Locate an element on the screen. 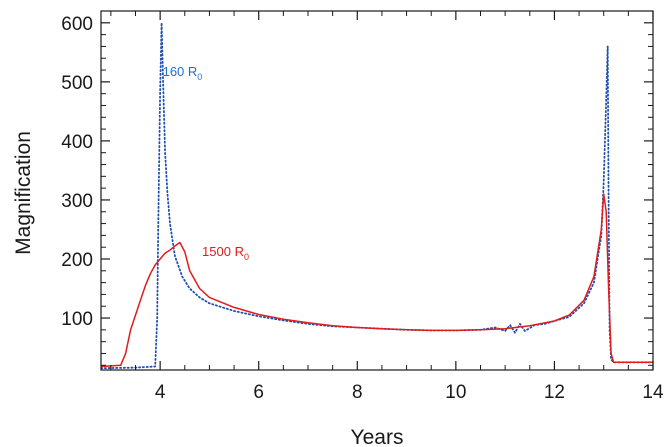  x-tick-label: 10 is located at coordinates (455, 392).